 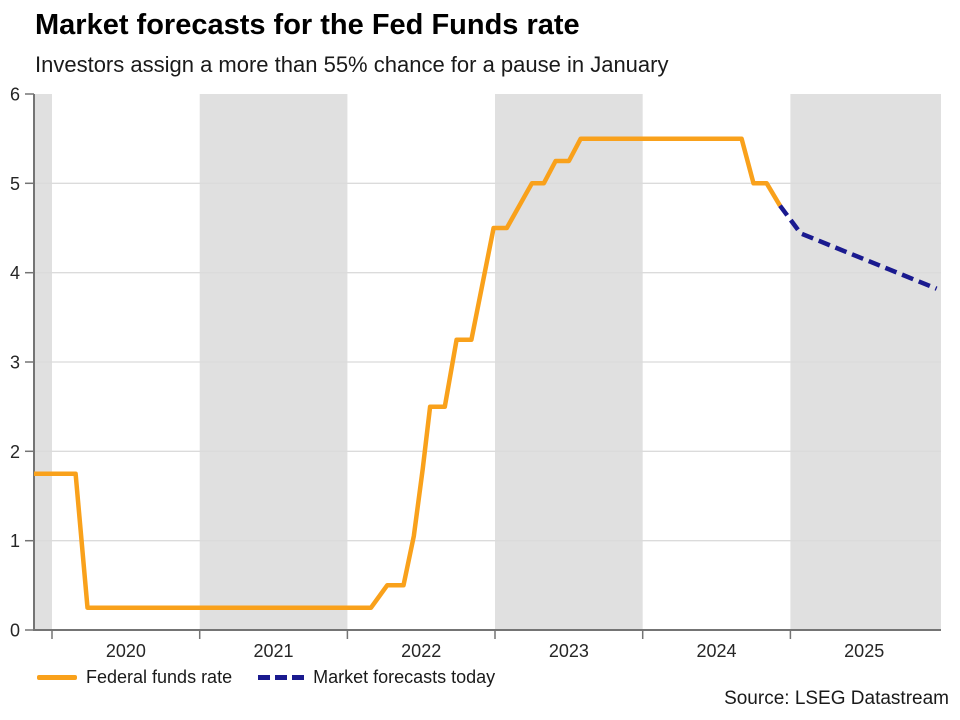 I want to click on y-tick-label: 6, so click(x=15, y=95).